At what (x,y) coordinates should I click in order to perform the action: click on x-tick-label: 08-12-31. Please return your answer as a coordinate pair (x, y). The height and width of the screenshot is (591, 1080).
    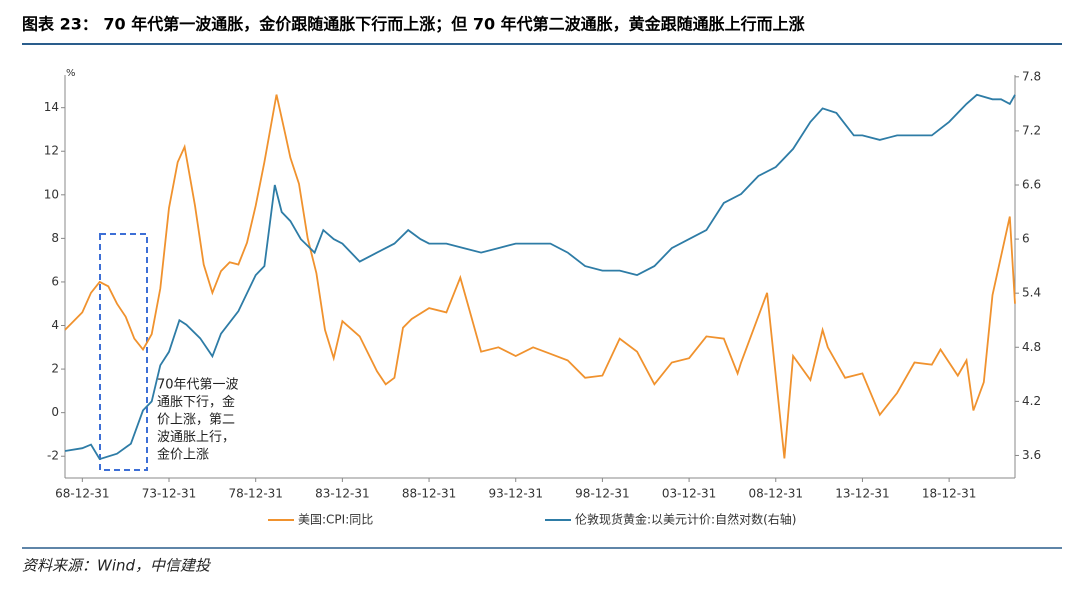
    Looking at the image, I should click on (776, 494).